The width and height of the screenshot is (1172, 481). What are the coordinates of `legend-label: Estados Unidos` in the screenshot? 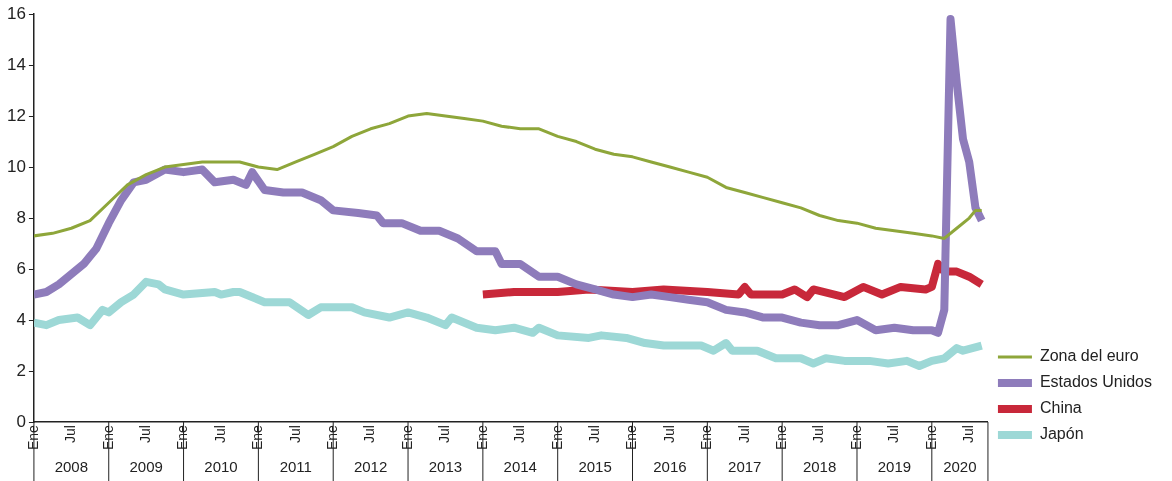 It's located at (1095, 382).